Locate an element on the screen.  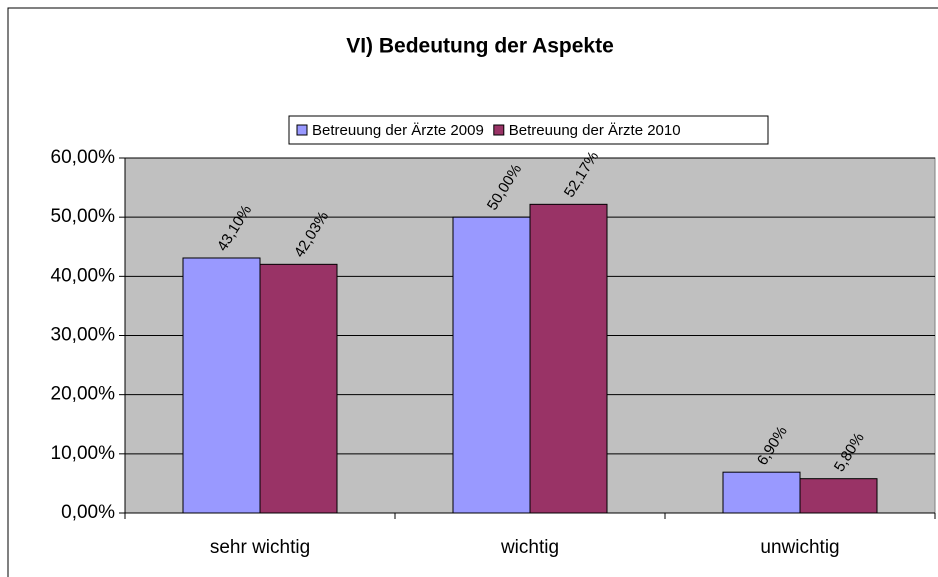
y-tick-label: 40,00% is located at coordinates (83, 275).